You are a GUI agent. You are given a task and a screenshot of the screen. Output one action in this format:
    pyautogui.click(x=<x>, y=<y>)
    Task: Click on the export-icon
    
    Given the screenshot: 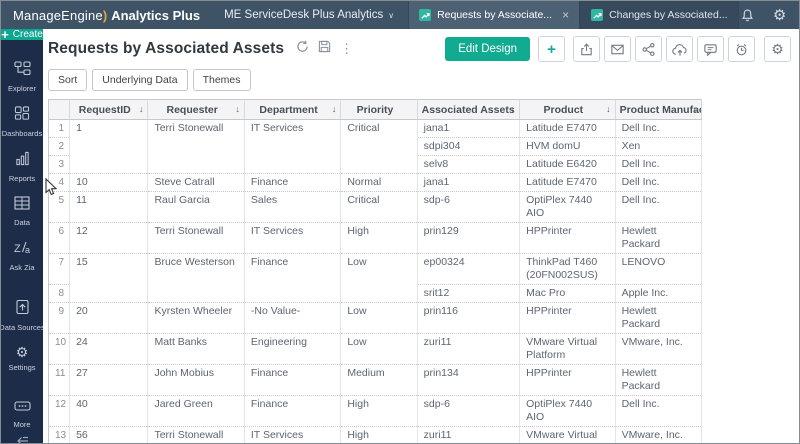 What is the action you would take?
    pyautogui.click(x=586, y=49)
    